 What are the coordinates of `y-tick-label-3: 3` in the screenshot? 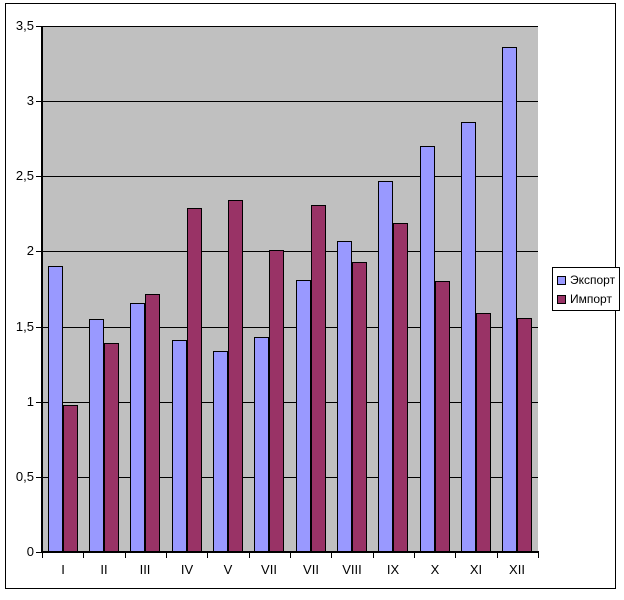 It's located at (30, 100).